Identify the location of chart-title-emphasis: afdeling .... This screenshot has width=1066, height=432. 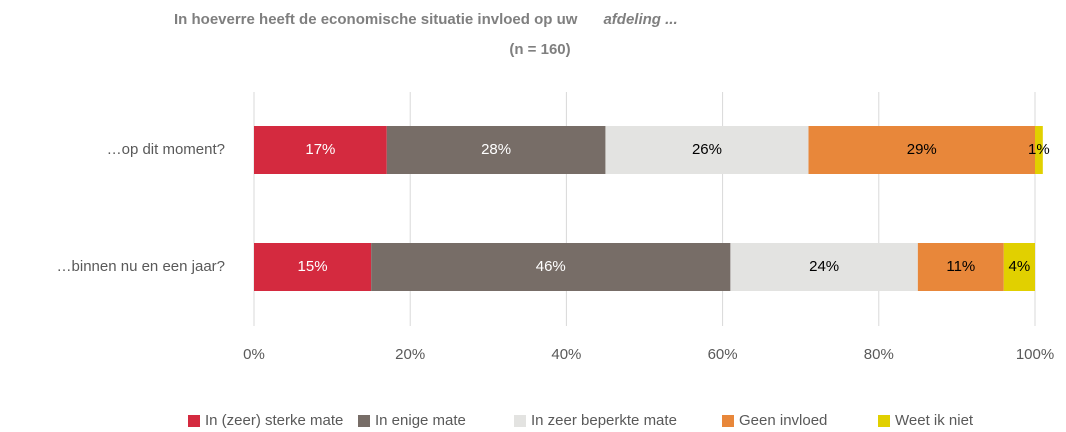
(640, 19).